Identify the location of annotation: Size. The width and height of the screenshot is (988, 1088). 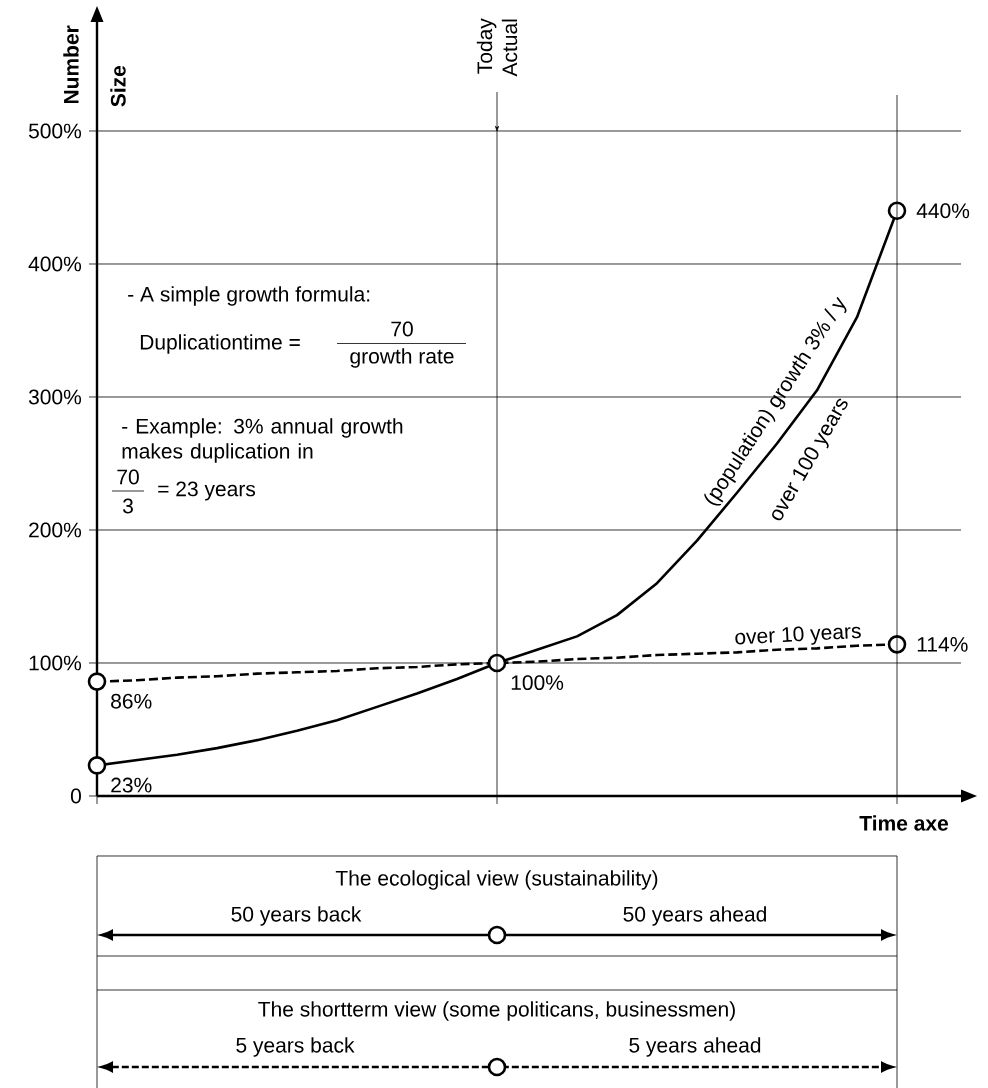
(118, 86).